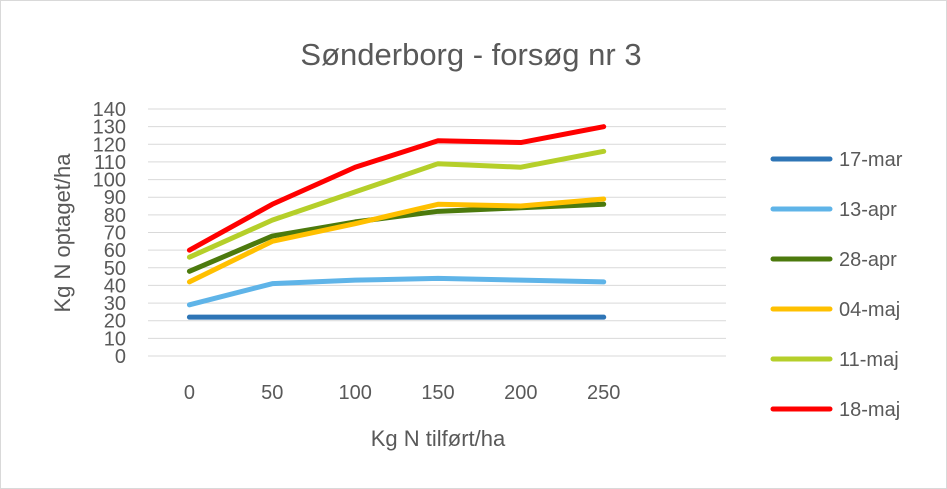 The image size is (947, 489). What do you see at coordinates (110, 163) in the screenshot?
I see `y-tick-label: 110` at bounding box center [110, 163].